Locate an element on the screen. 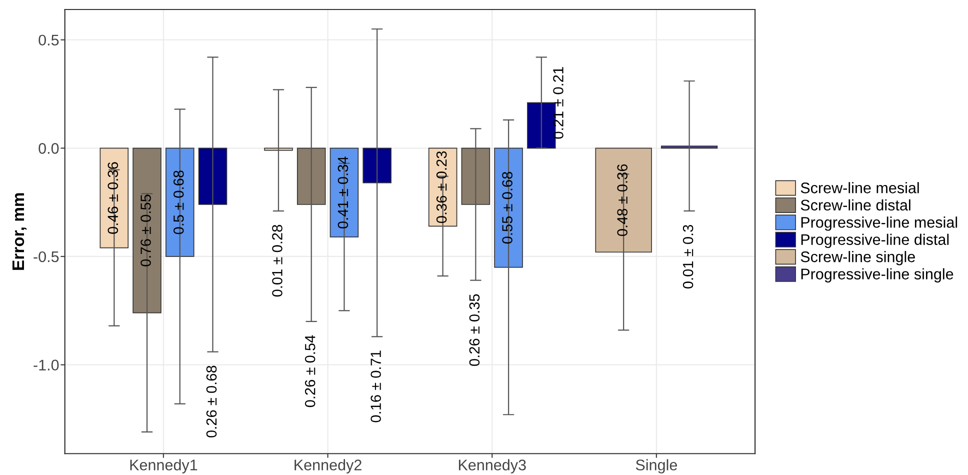  legend-label: Screw-line single is located at coordinates (857, 258).